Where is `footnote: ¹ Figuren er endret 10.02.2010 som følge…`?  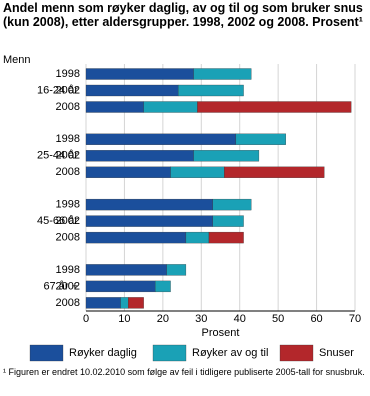 footnote: ¹ Figuren er endret 10.02.2010 som følge… is located at coordinates (184, 372).